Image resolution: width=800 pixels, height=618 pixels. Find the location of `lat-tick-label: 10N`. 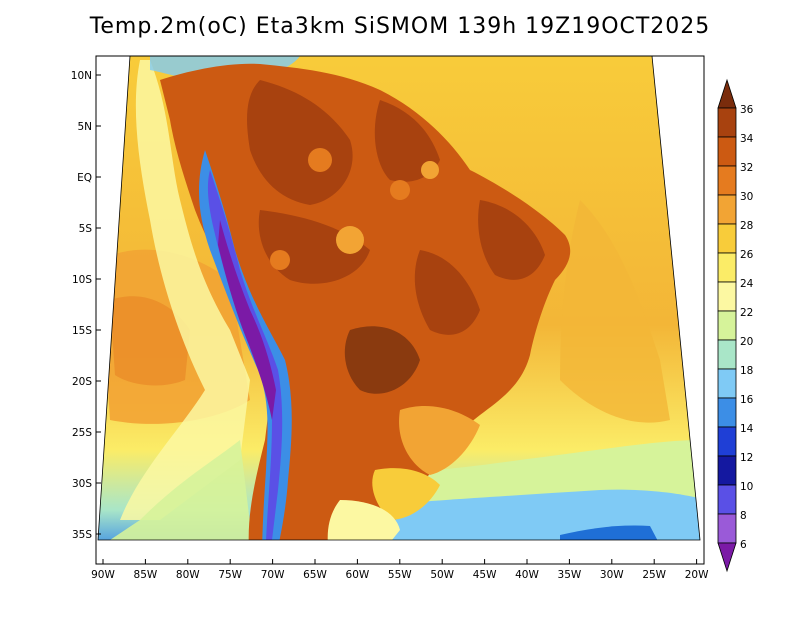

lat-tick-label: 10N is located at coordinates (81, 76).